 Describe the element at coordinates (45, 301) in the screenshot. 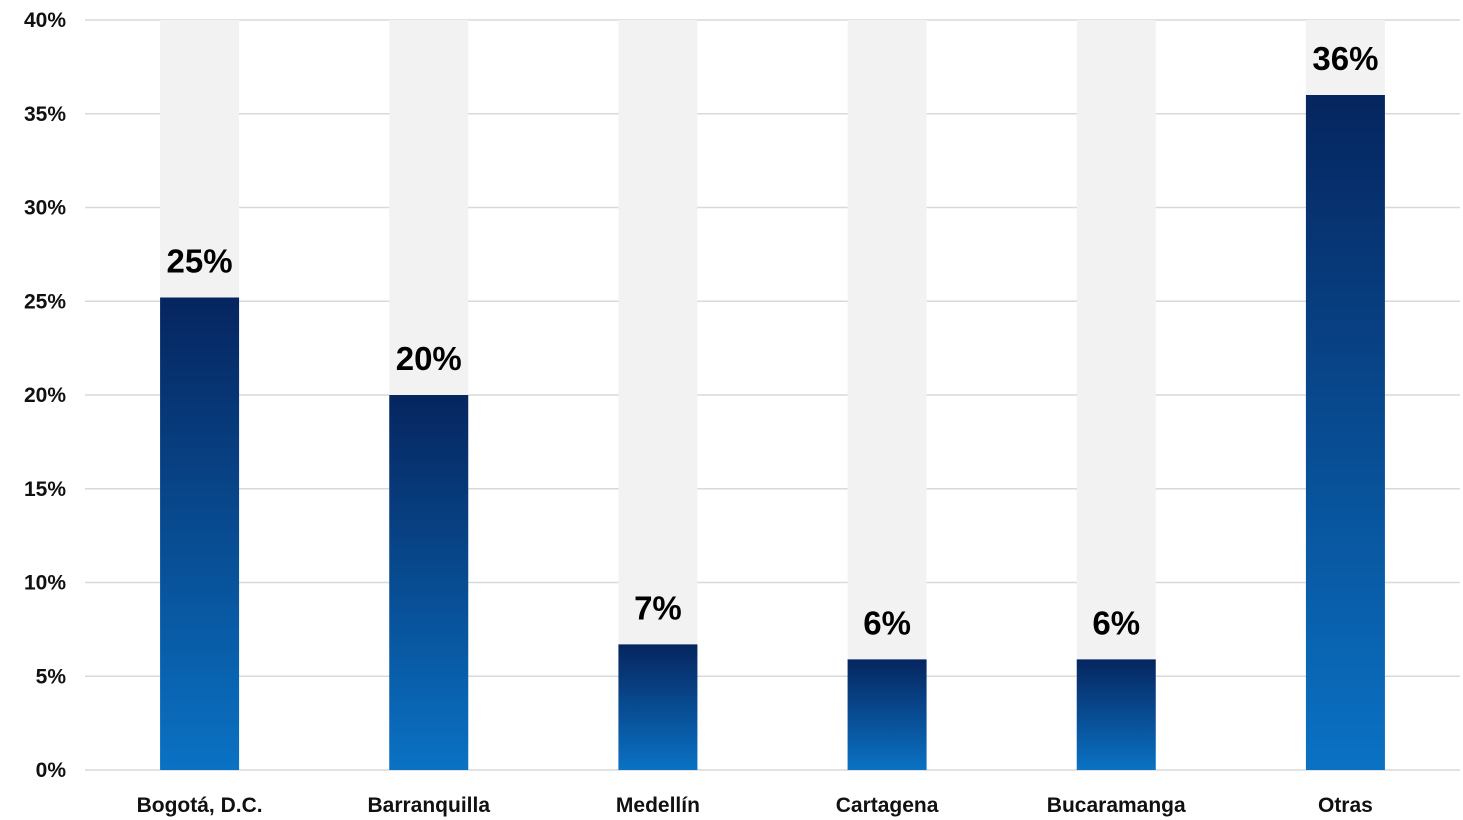

I see `y-tick-label: 25%` at that location.